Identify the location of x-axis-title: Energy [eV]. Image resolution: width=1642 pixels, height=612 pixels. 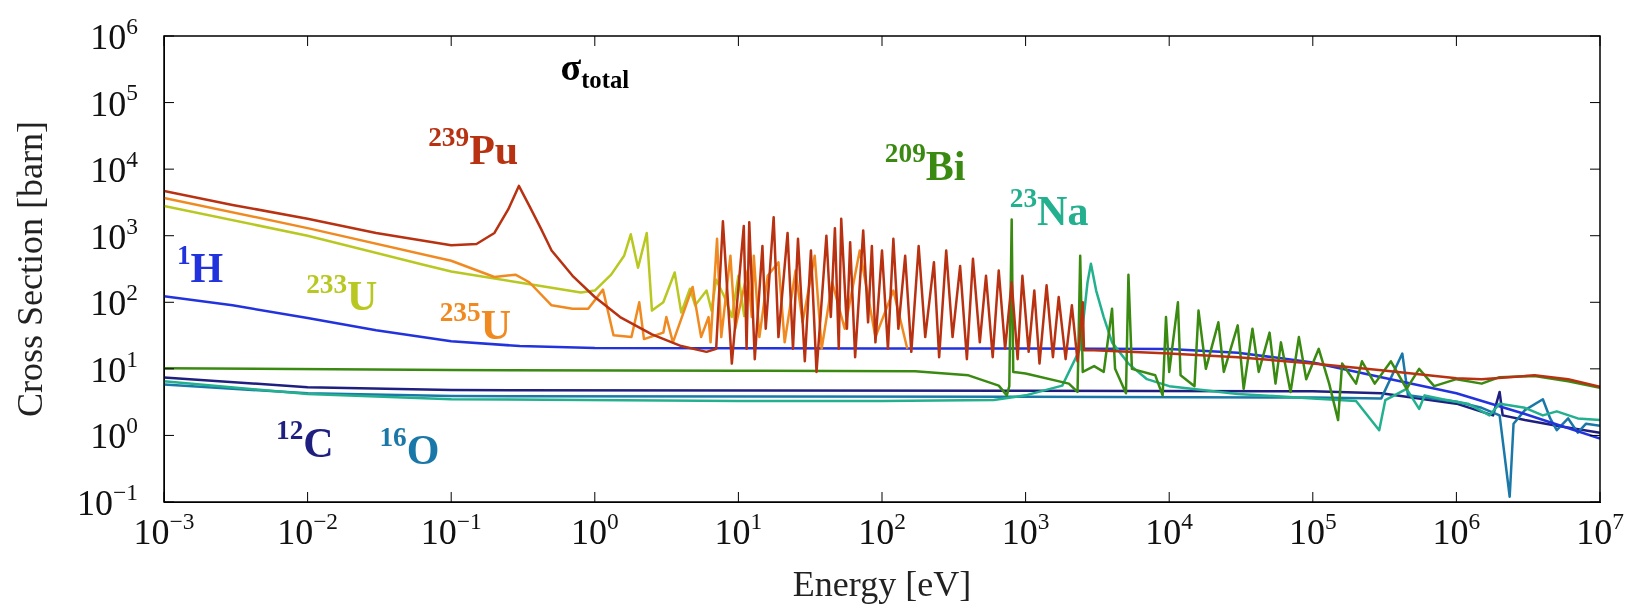
(882, 584).